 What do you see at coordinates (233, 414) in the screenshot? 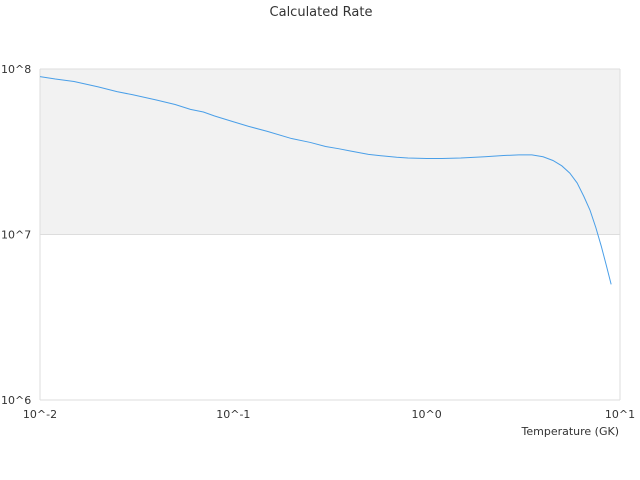
I see `x-tick-label: 10^-1` at bounding box center [233, 414].